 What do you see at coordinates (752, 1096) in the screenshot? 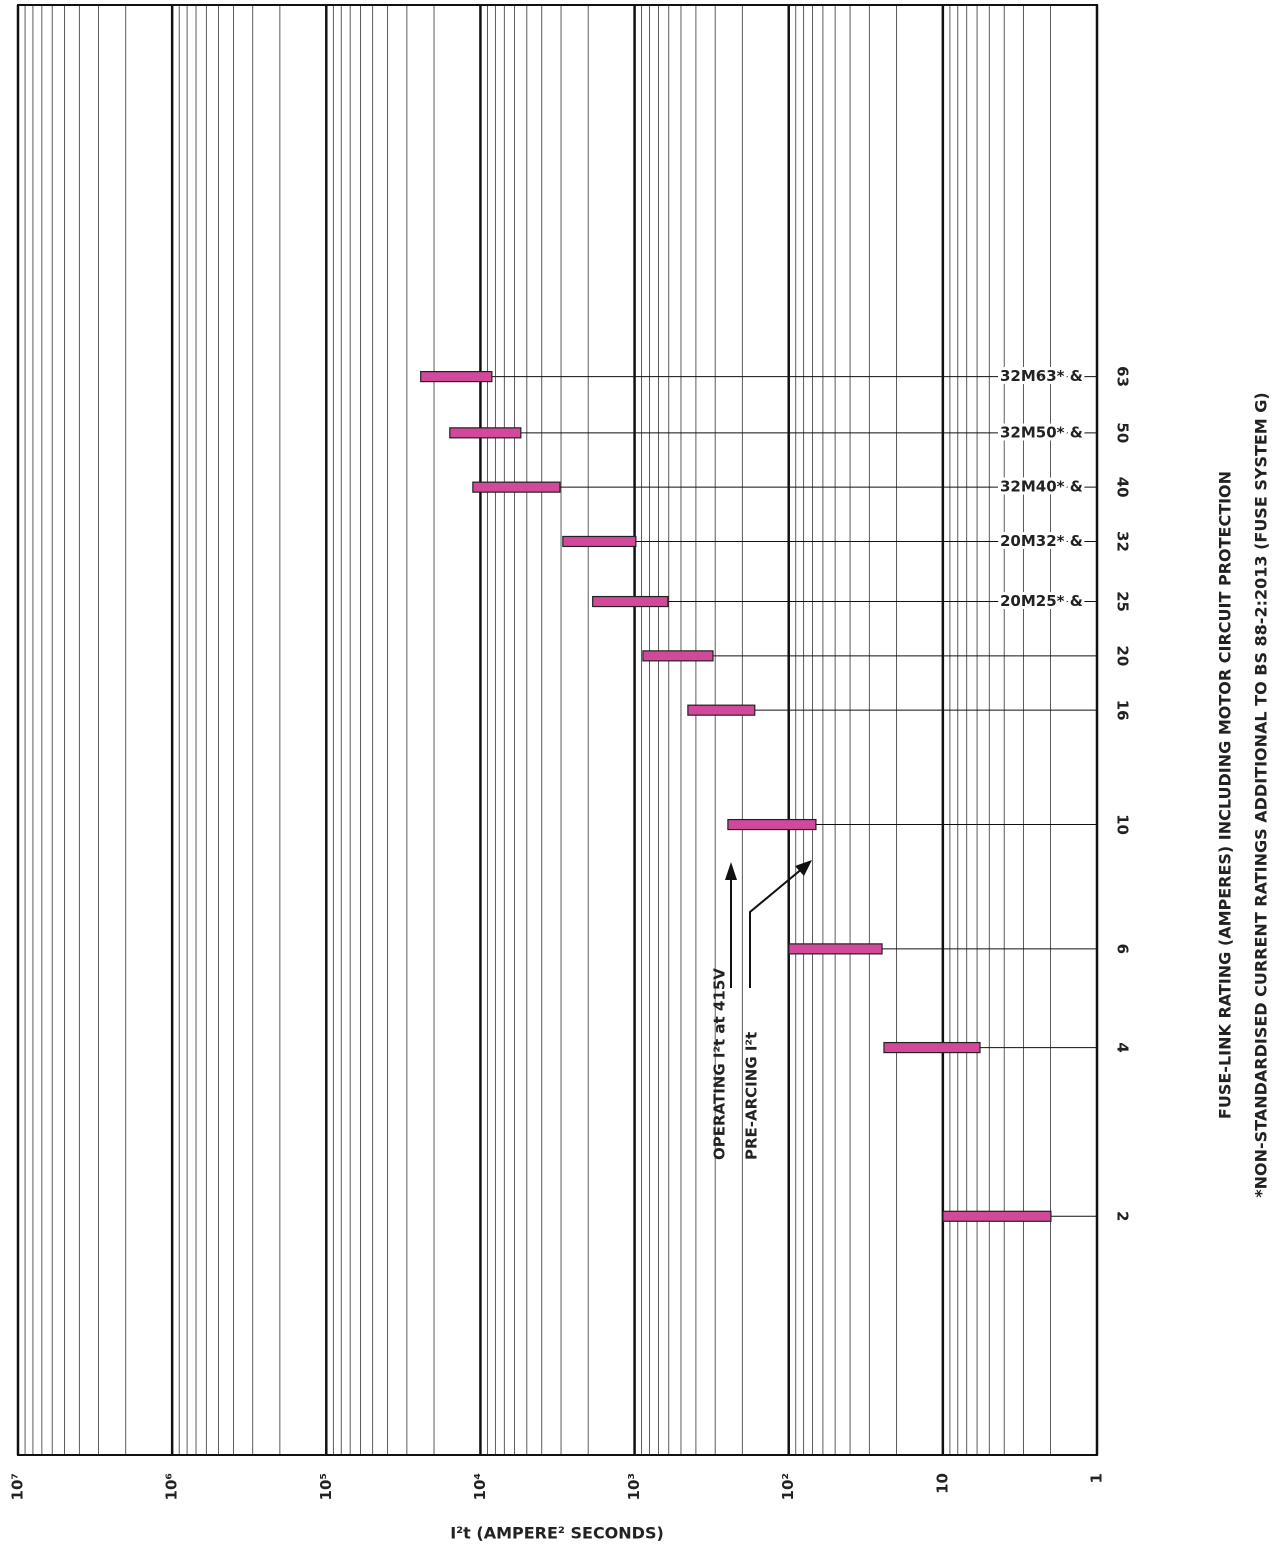
I see `prearcing-annotation: PRE-ARCING I²t` at bounding box center [752, 1096].